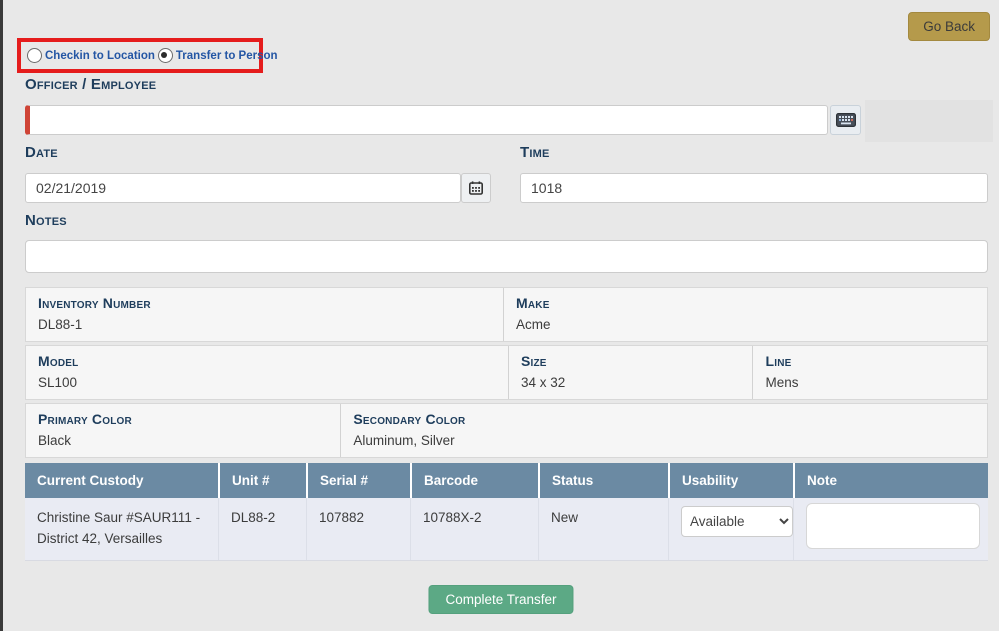  Describe the element at coordinates (737, 521) in the screenshot. I see `usability-select: Available` at that location.